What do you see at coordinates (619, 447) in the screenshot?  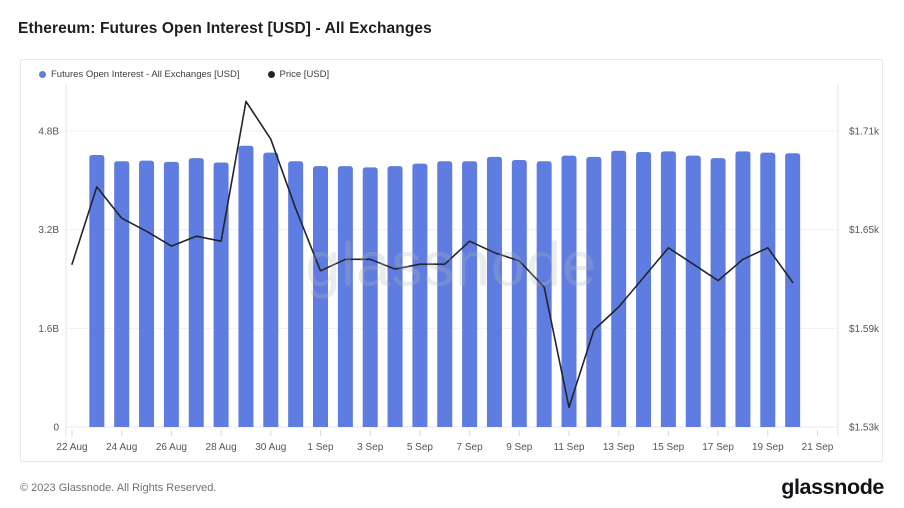 I see `x-axis-tick-label: 13 Sep` at bounding box center [619, 447].